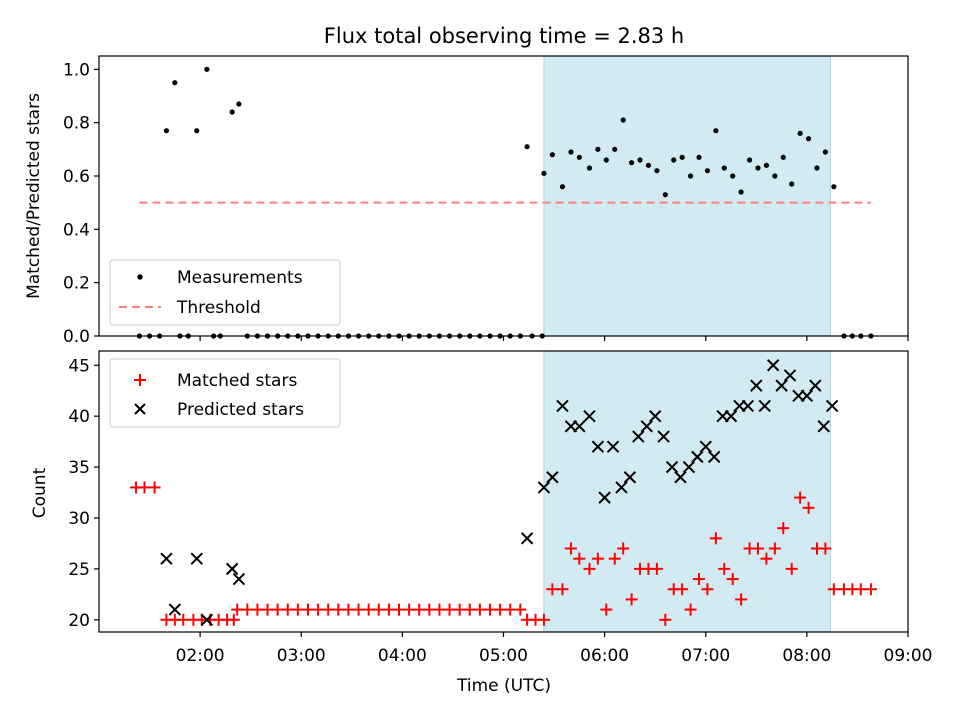  Describe the element at coordinates (76, 284) in the screenshot. I see `top-y-tick-label: 0.2` at that location.